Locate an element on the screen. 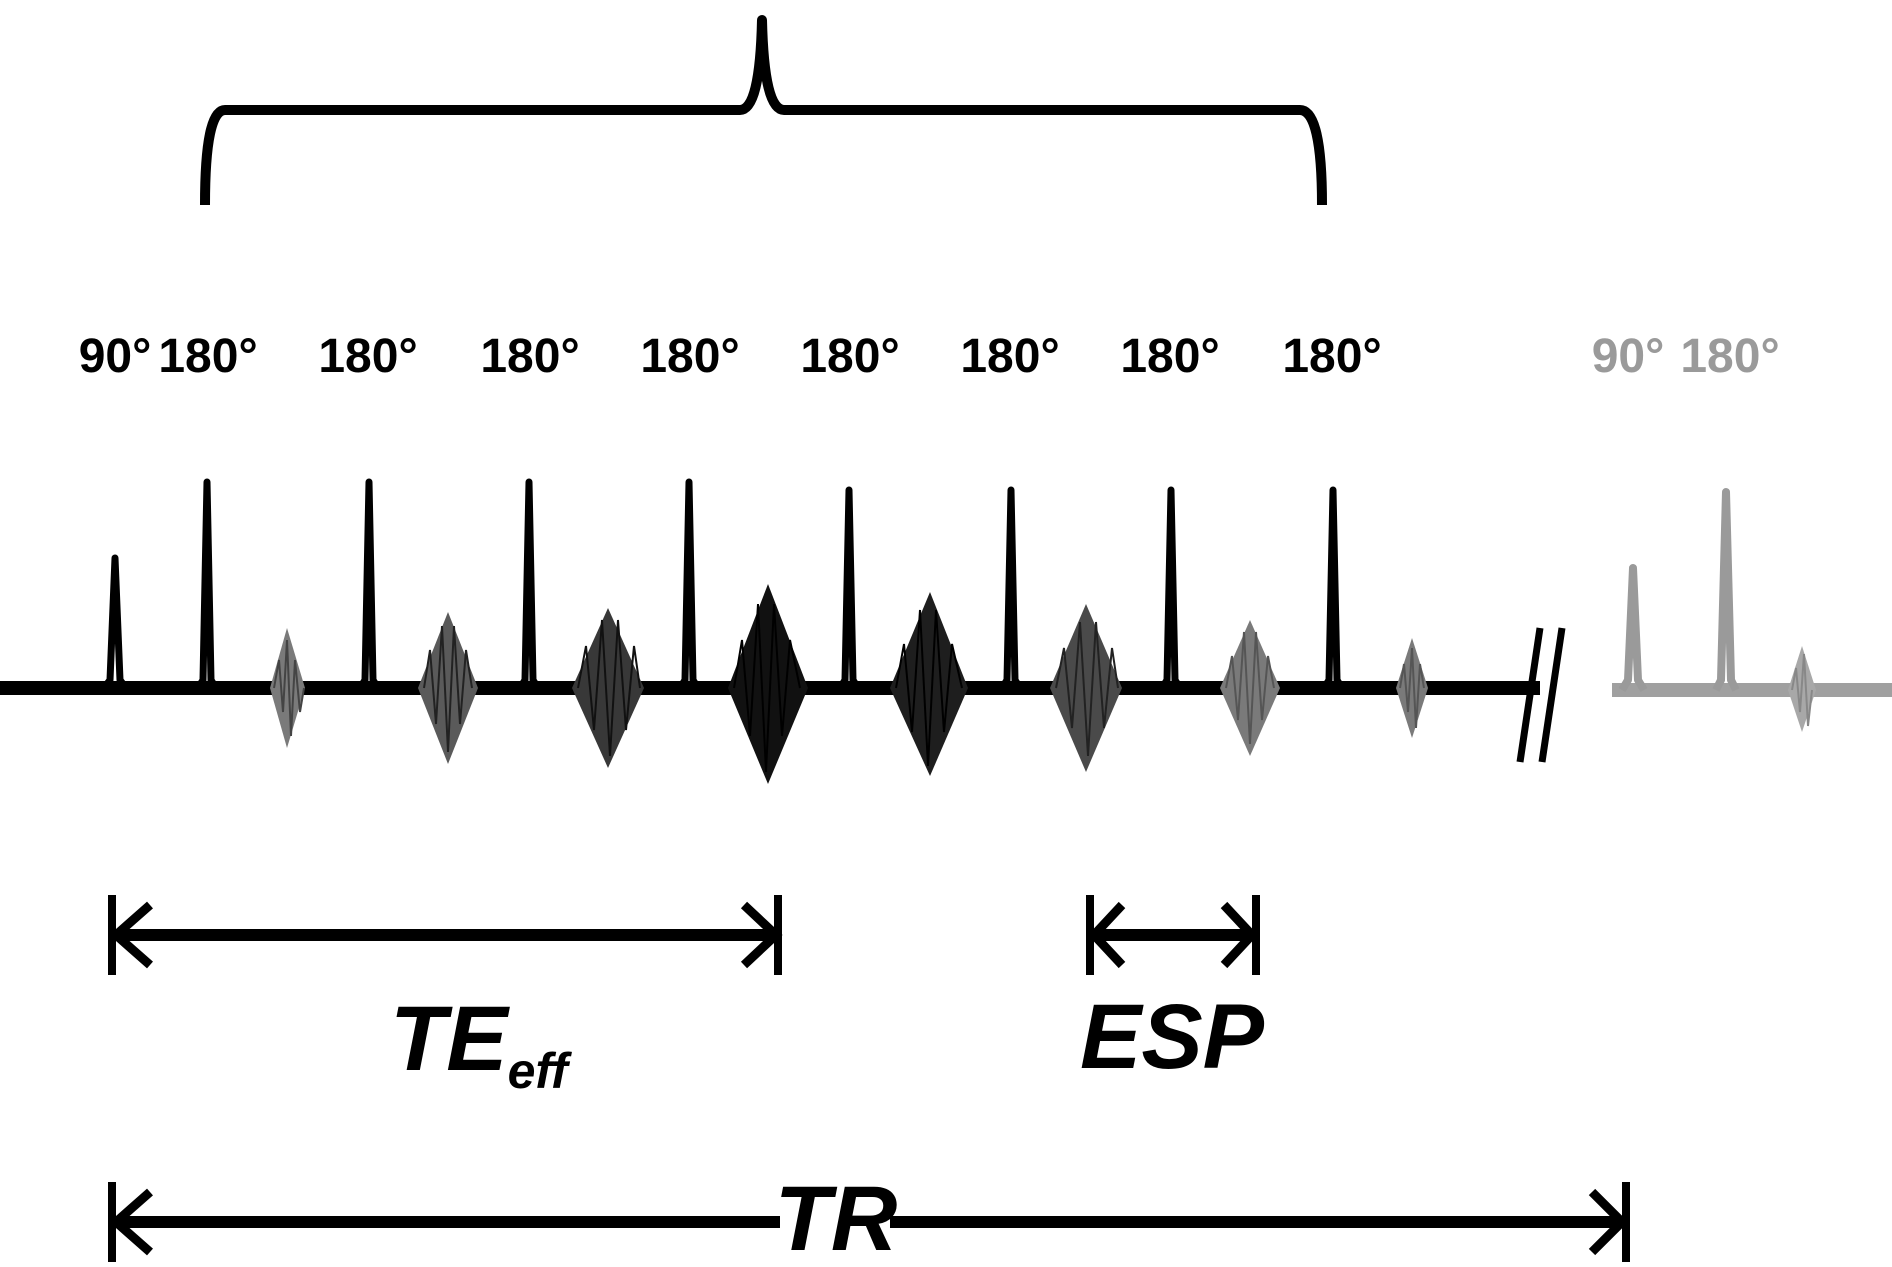 This screenshot has height=1267, width=1892. pulse-label-90: 90° is located at coordinates (115, 356).